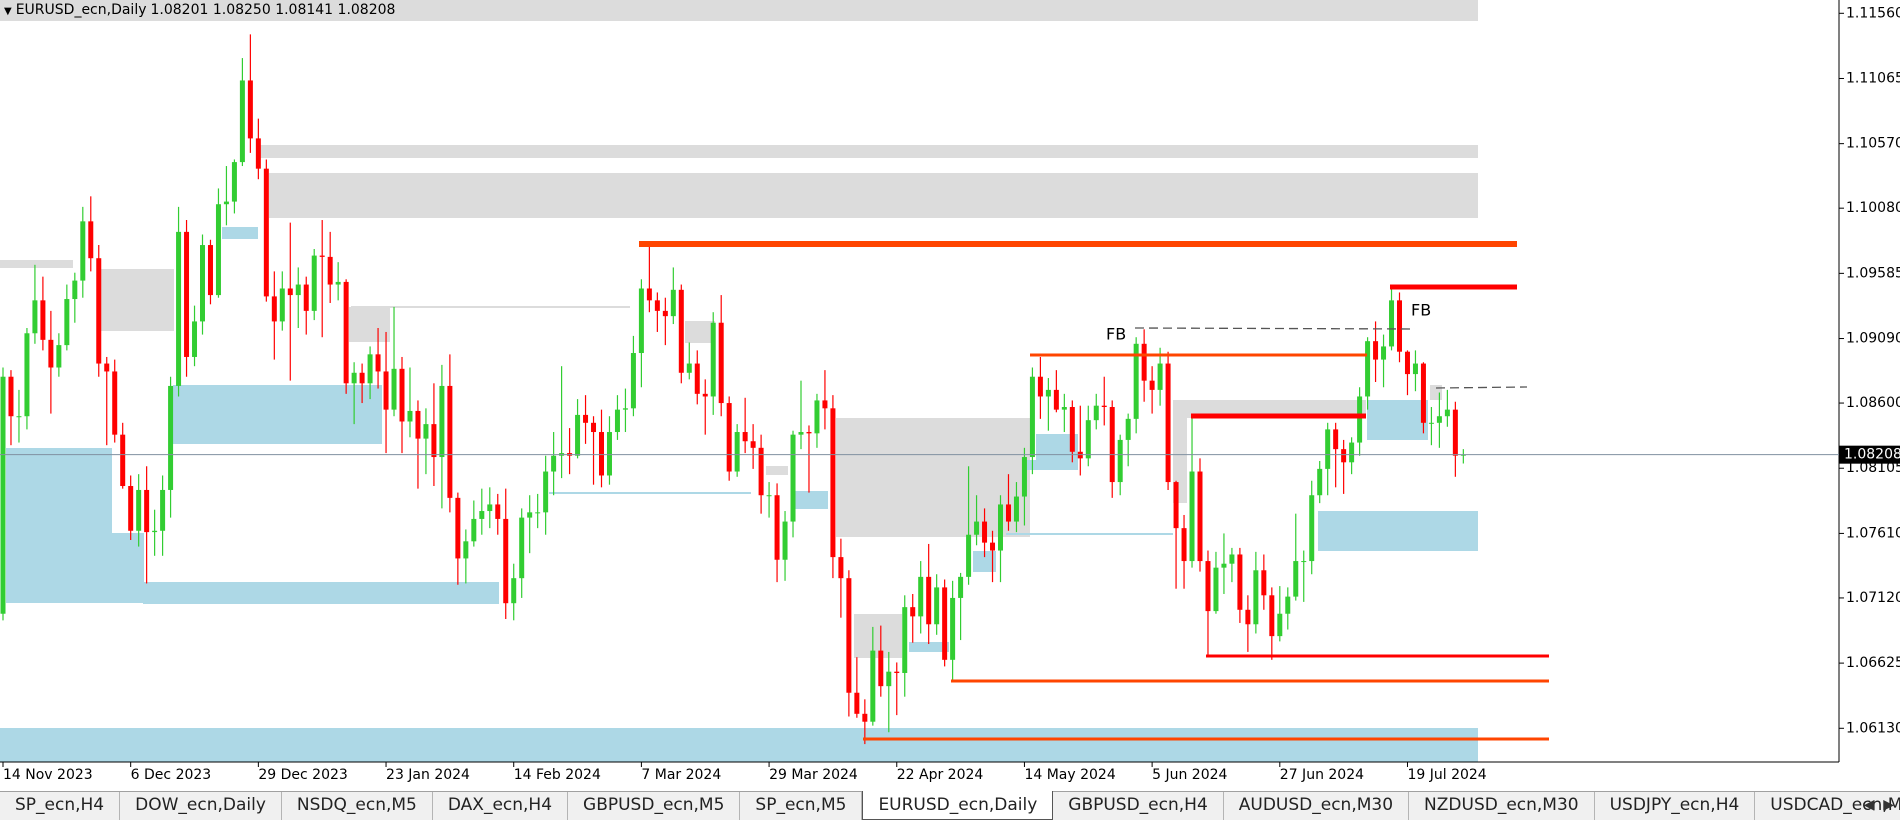 The width and height of the screenshot is (1900, 820). Describe the element at coordinates (958, 805) in the screenshot. I see `tab: EURUSD_ecn,Daily` at that location.